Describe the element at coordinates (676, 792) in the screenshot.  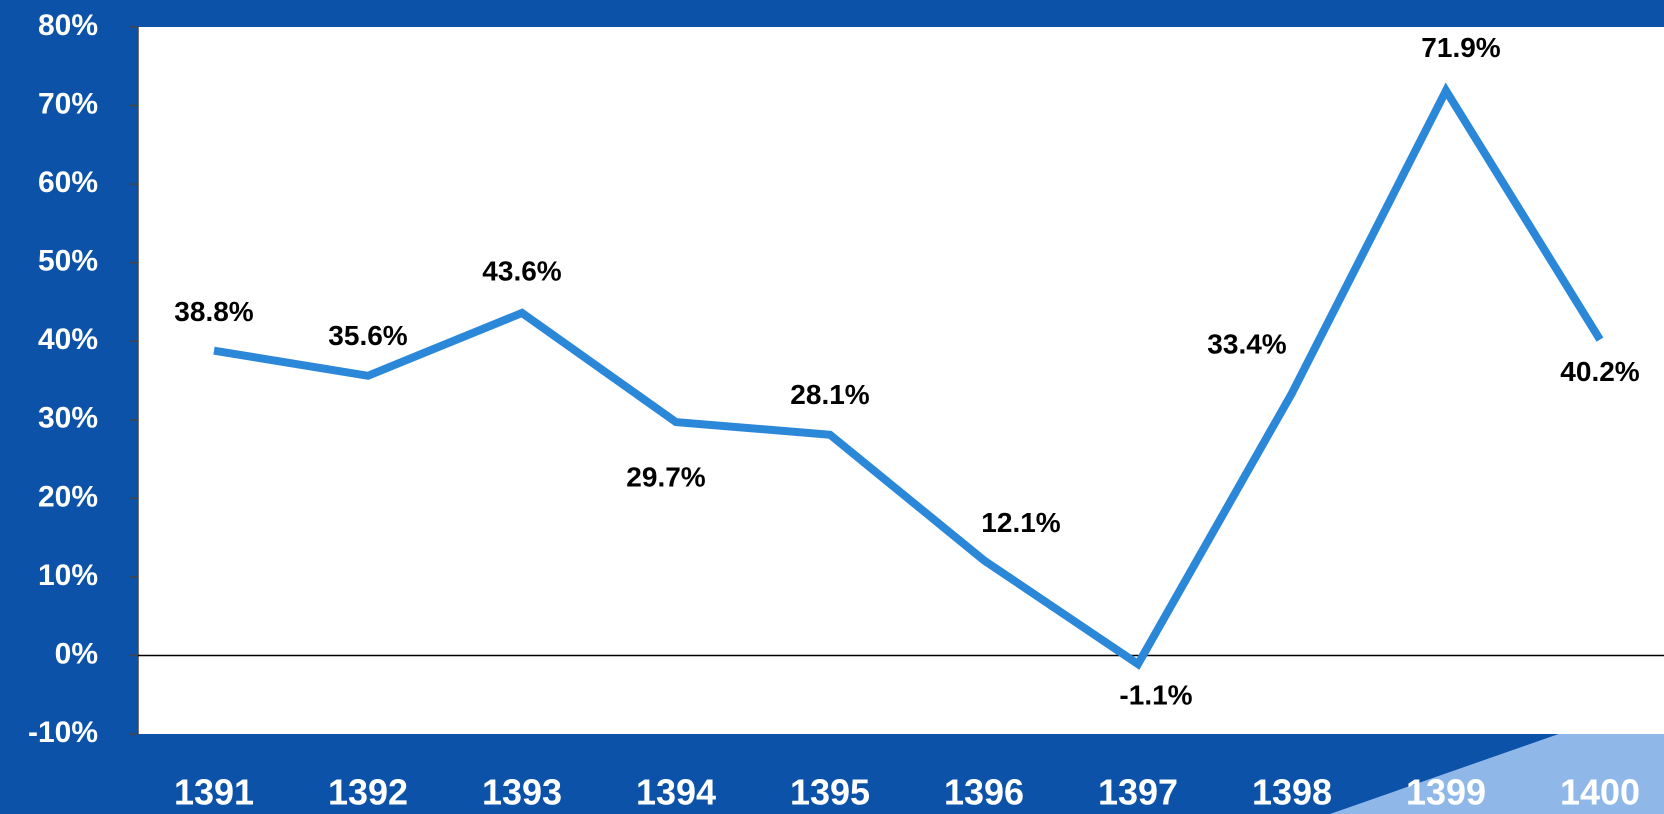
I see `x-tick-label: 1394` at that location.